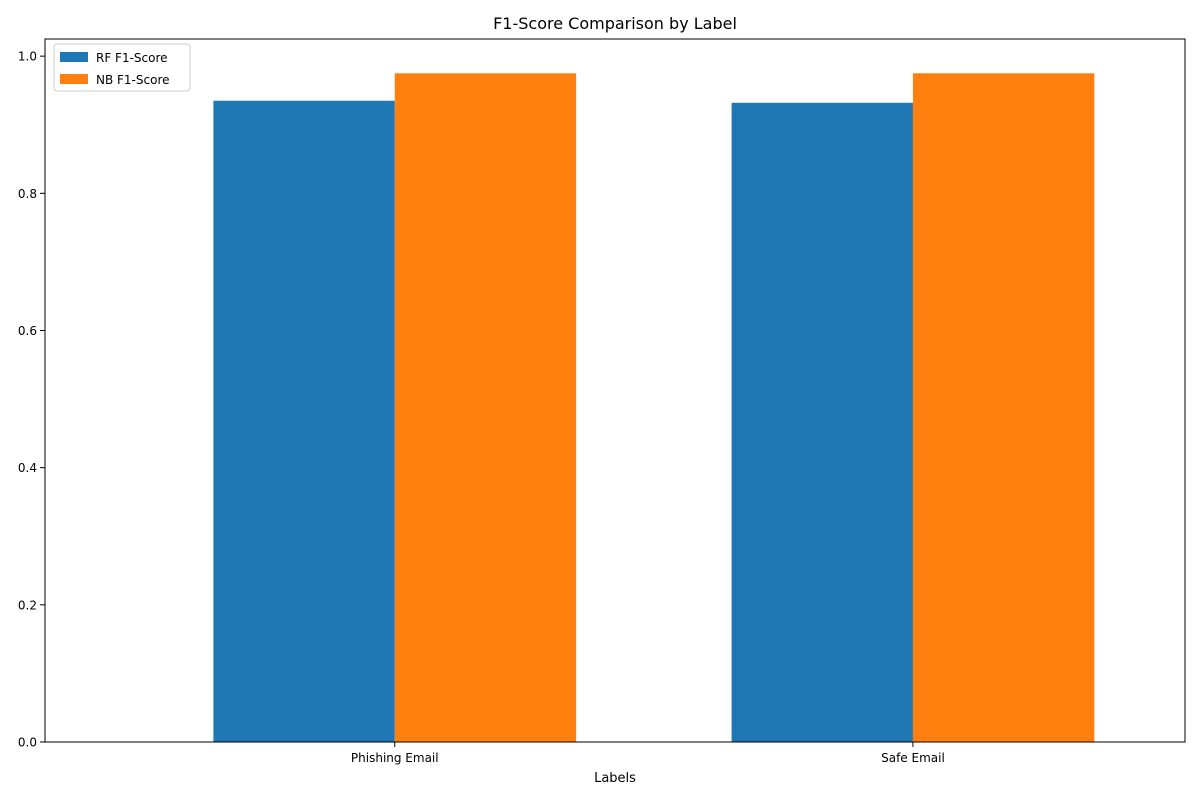  Describe the element at coordinates (31, 400) in the screenshot. I see `y-axis: 0.0 0.2 0.4 0.6 0.8 1.0` at that location.